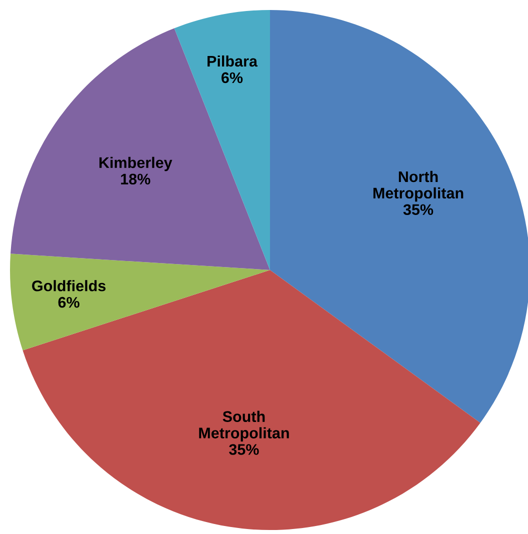 Image resolution: width=528 pixels, height=534 pixels. What do you see at coordinates (418, 186) in the screenshot?
I see `slice-label: North Metropolitan` at bounding box center [418, 186].